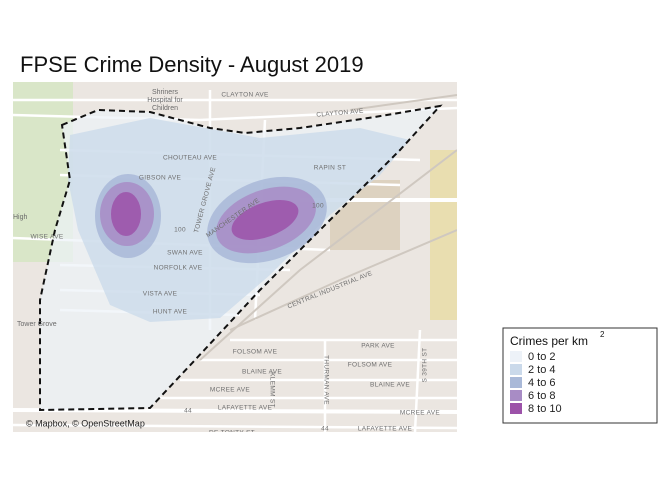  I want to click on poi-label: Shriners, so click(165, 92).